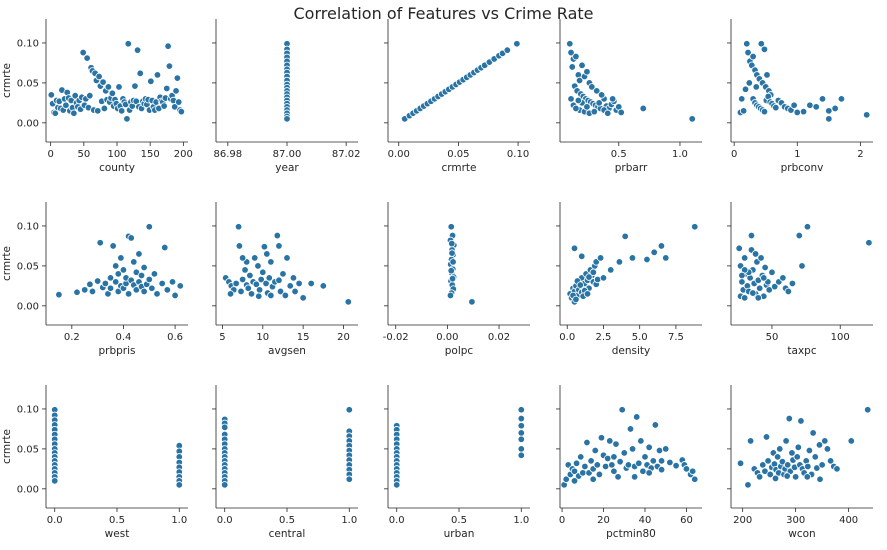  I want to click on x-tick-label: 0, so click(50, 154).